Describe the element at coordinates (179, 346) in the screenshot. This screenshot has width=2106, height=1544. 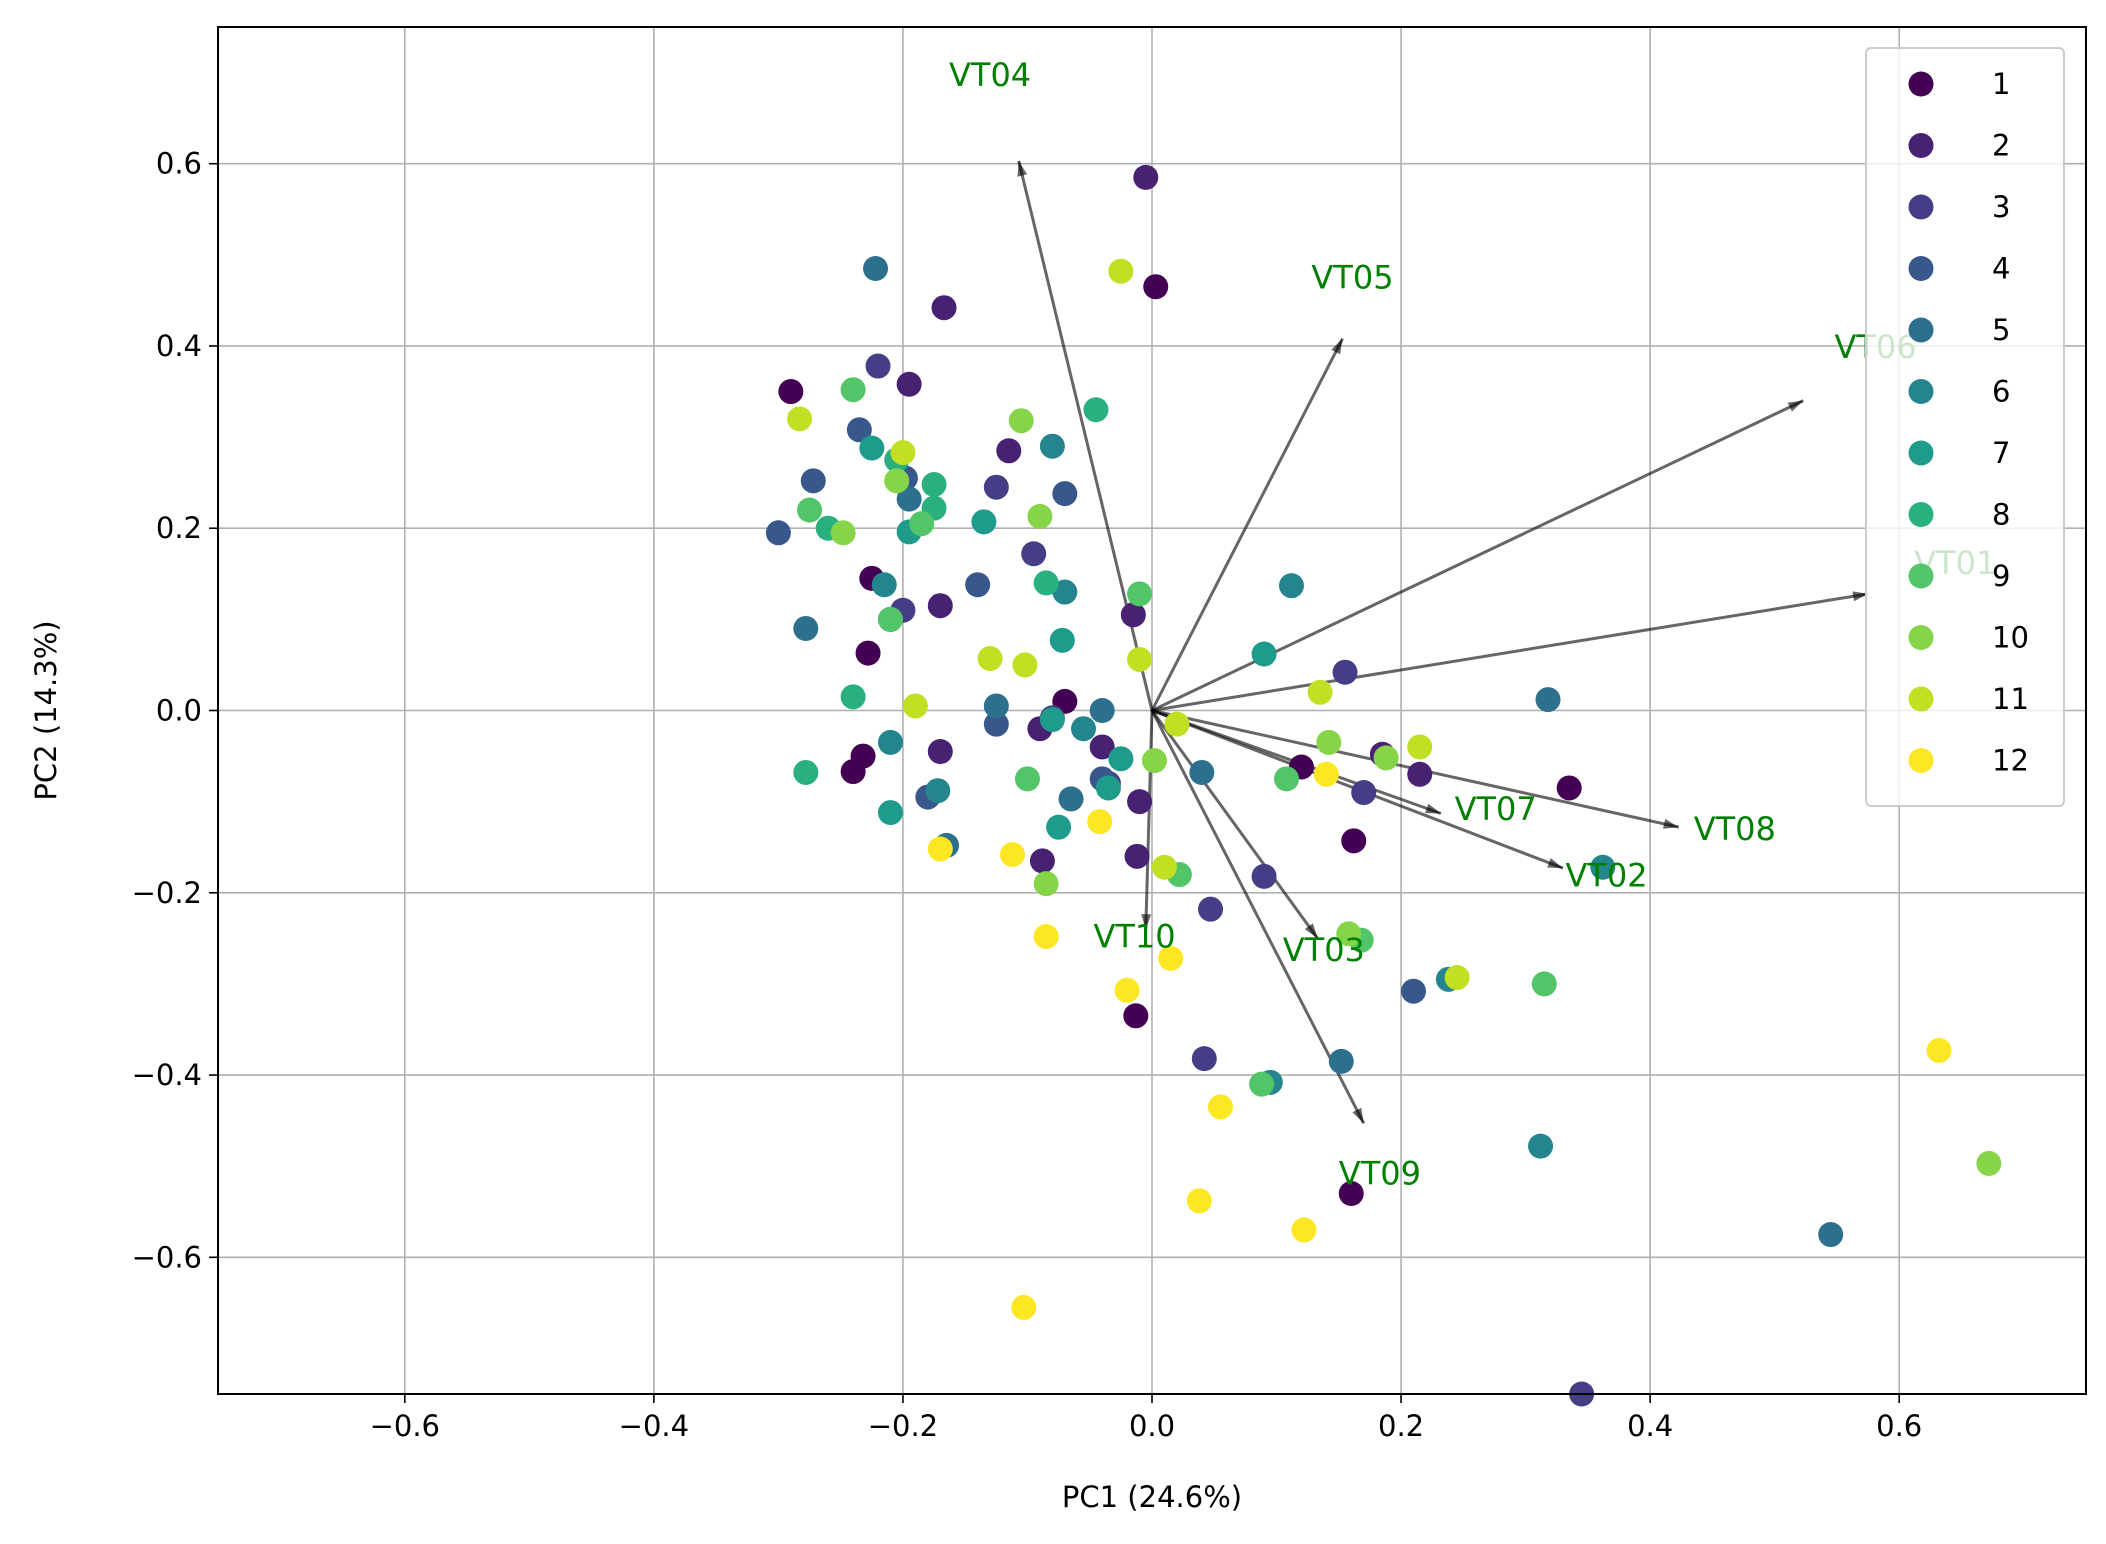
I see `y-tick-label: 0.4` at that location.